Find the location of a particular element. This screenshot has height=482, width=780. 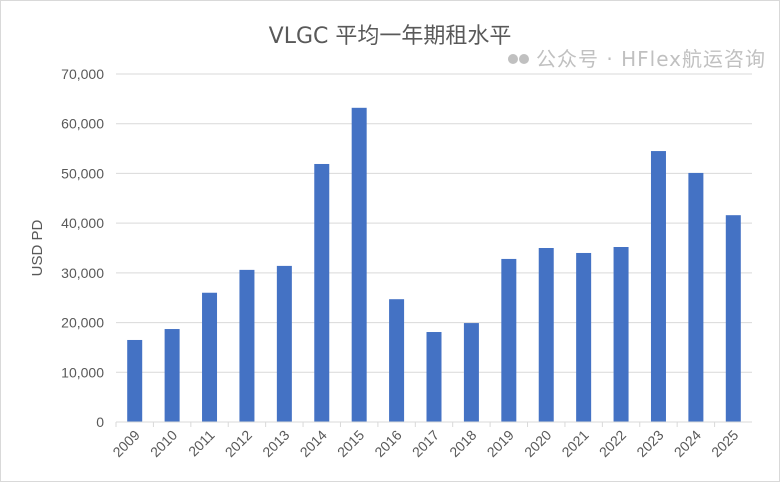

x-tick-label: 2015 is located at coordinates (350, 443).